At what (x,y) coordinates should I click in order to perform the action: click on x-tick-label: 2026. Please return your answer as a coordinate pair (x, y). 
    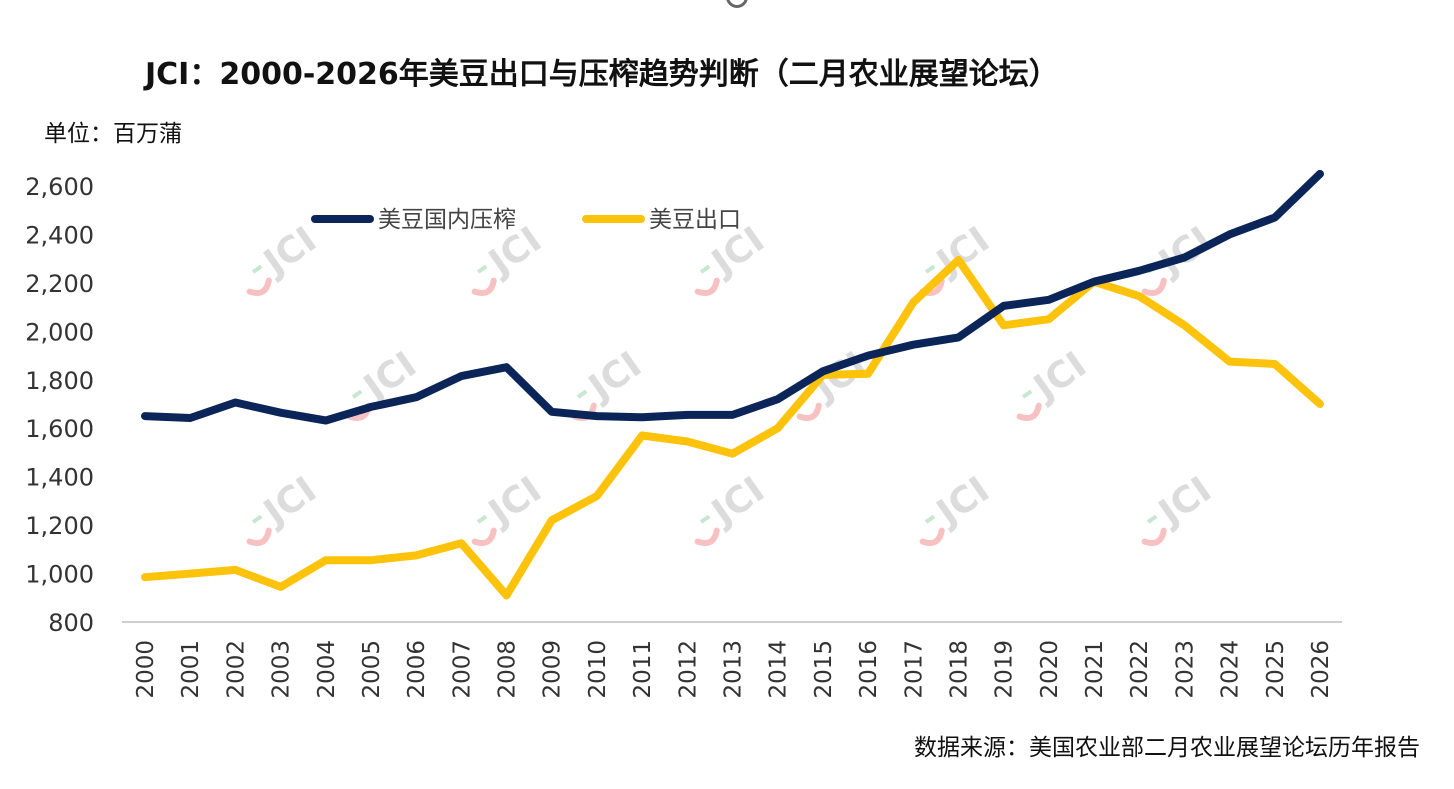
    Looking at the image, I should click on (1321, 669).